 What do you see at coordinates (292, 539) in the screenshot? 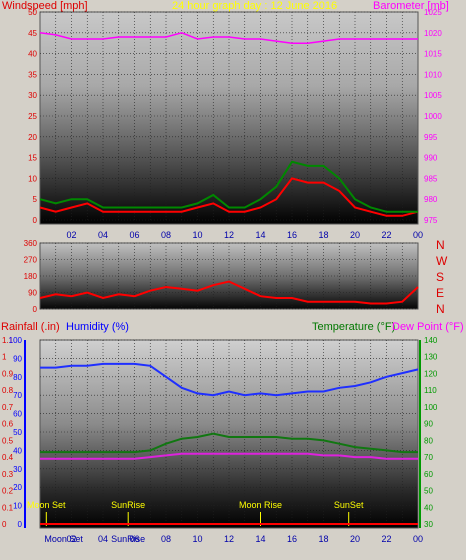
I see `bottom-x-tick-label: 16` at bounding box center [292, 539].